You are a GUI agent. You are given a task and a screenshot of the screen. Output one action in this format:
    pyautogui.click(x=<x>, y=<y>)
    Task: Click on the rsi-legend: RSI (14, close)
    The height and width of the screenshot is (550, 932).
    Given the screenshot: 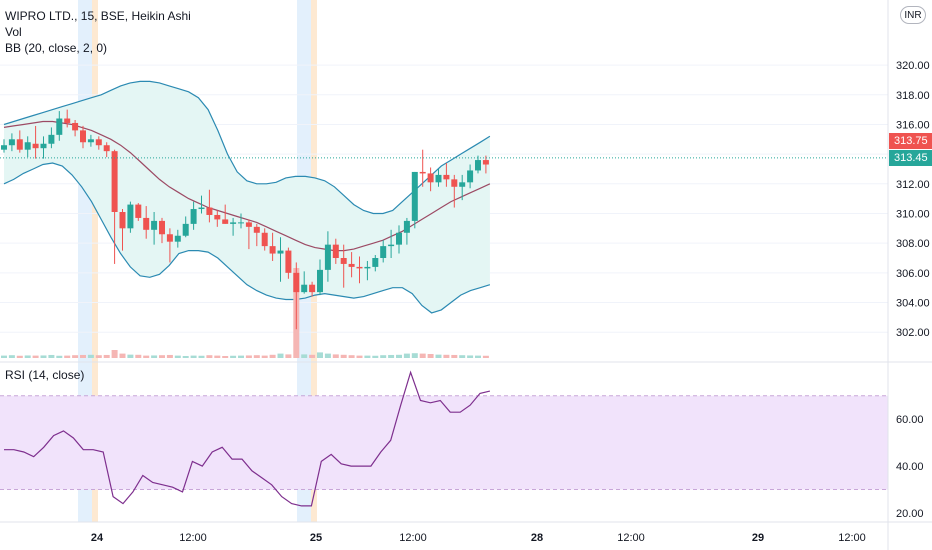 What is the action you would take?
    pyautogui.click(x=45, y=375)
    